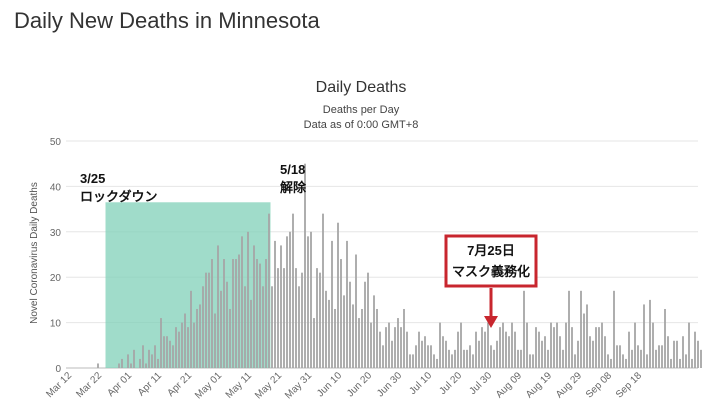 The width and height of the screenshot is (705, 420). What do you see at coordinates (361, 87) in the screenshot?
I see `chart-title: Daily Deaths` at bounding box center [361, 87].